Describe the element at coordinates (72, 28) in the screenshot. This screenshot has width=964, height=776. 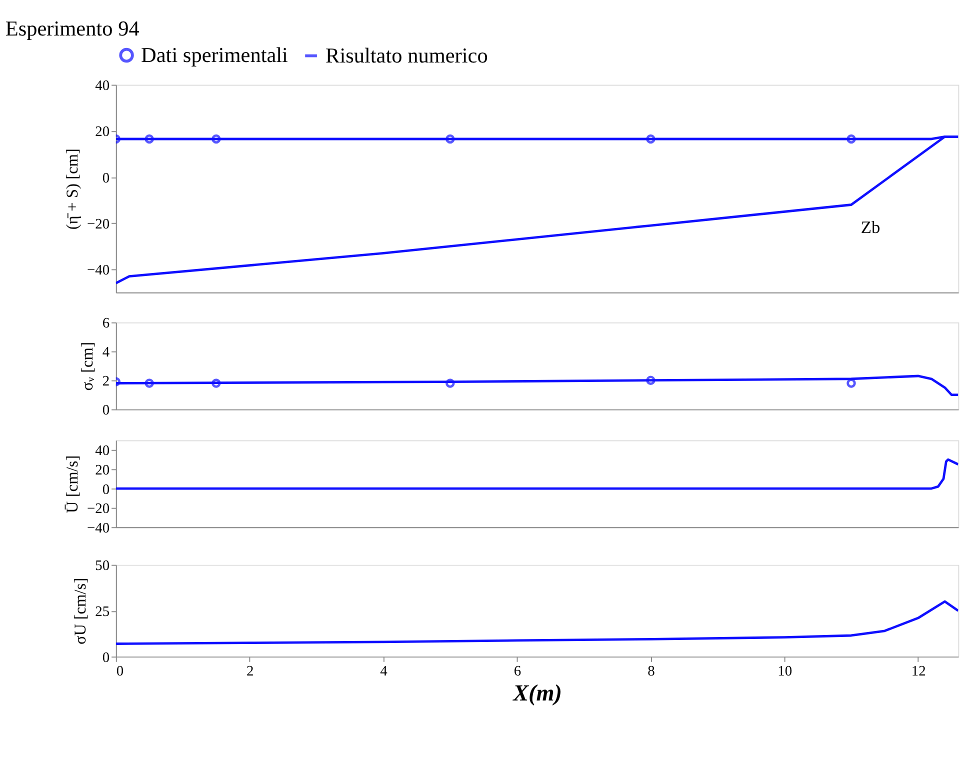
I see `chart-title: Esperimento 94` at that location.